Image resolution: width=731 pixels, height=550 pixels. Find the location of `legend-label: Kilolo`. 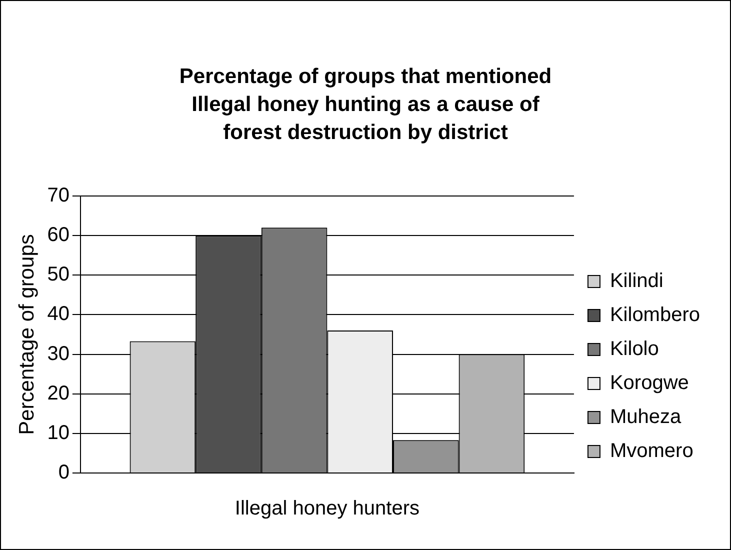

legend-label: Kilolo is located at coordinates (634, 349).